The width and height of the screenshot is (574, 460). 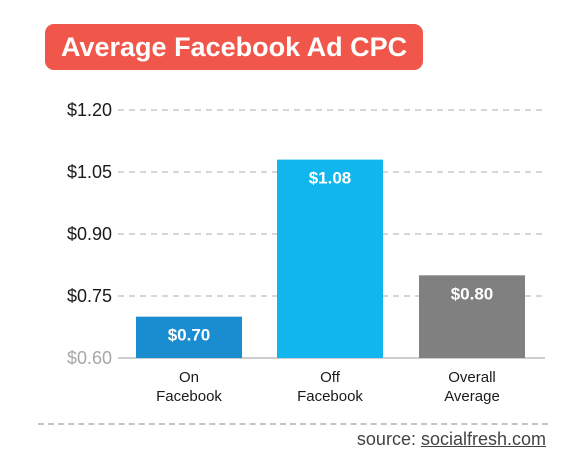 What do you see at coordinates (330, 178) in the screenshot?
I see `bar-value-label: $1.08` at bounding box center [330, 178].